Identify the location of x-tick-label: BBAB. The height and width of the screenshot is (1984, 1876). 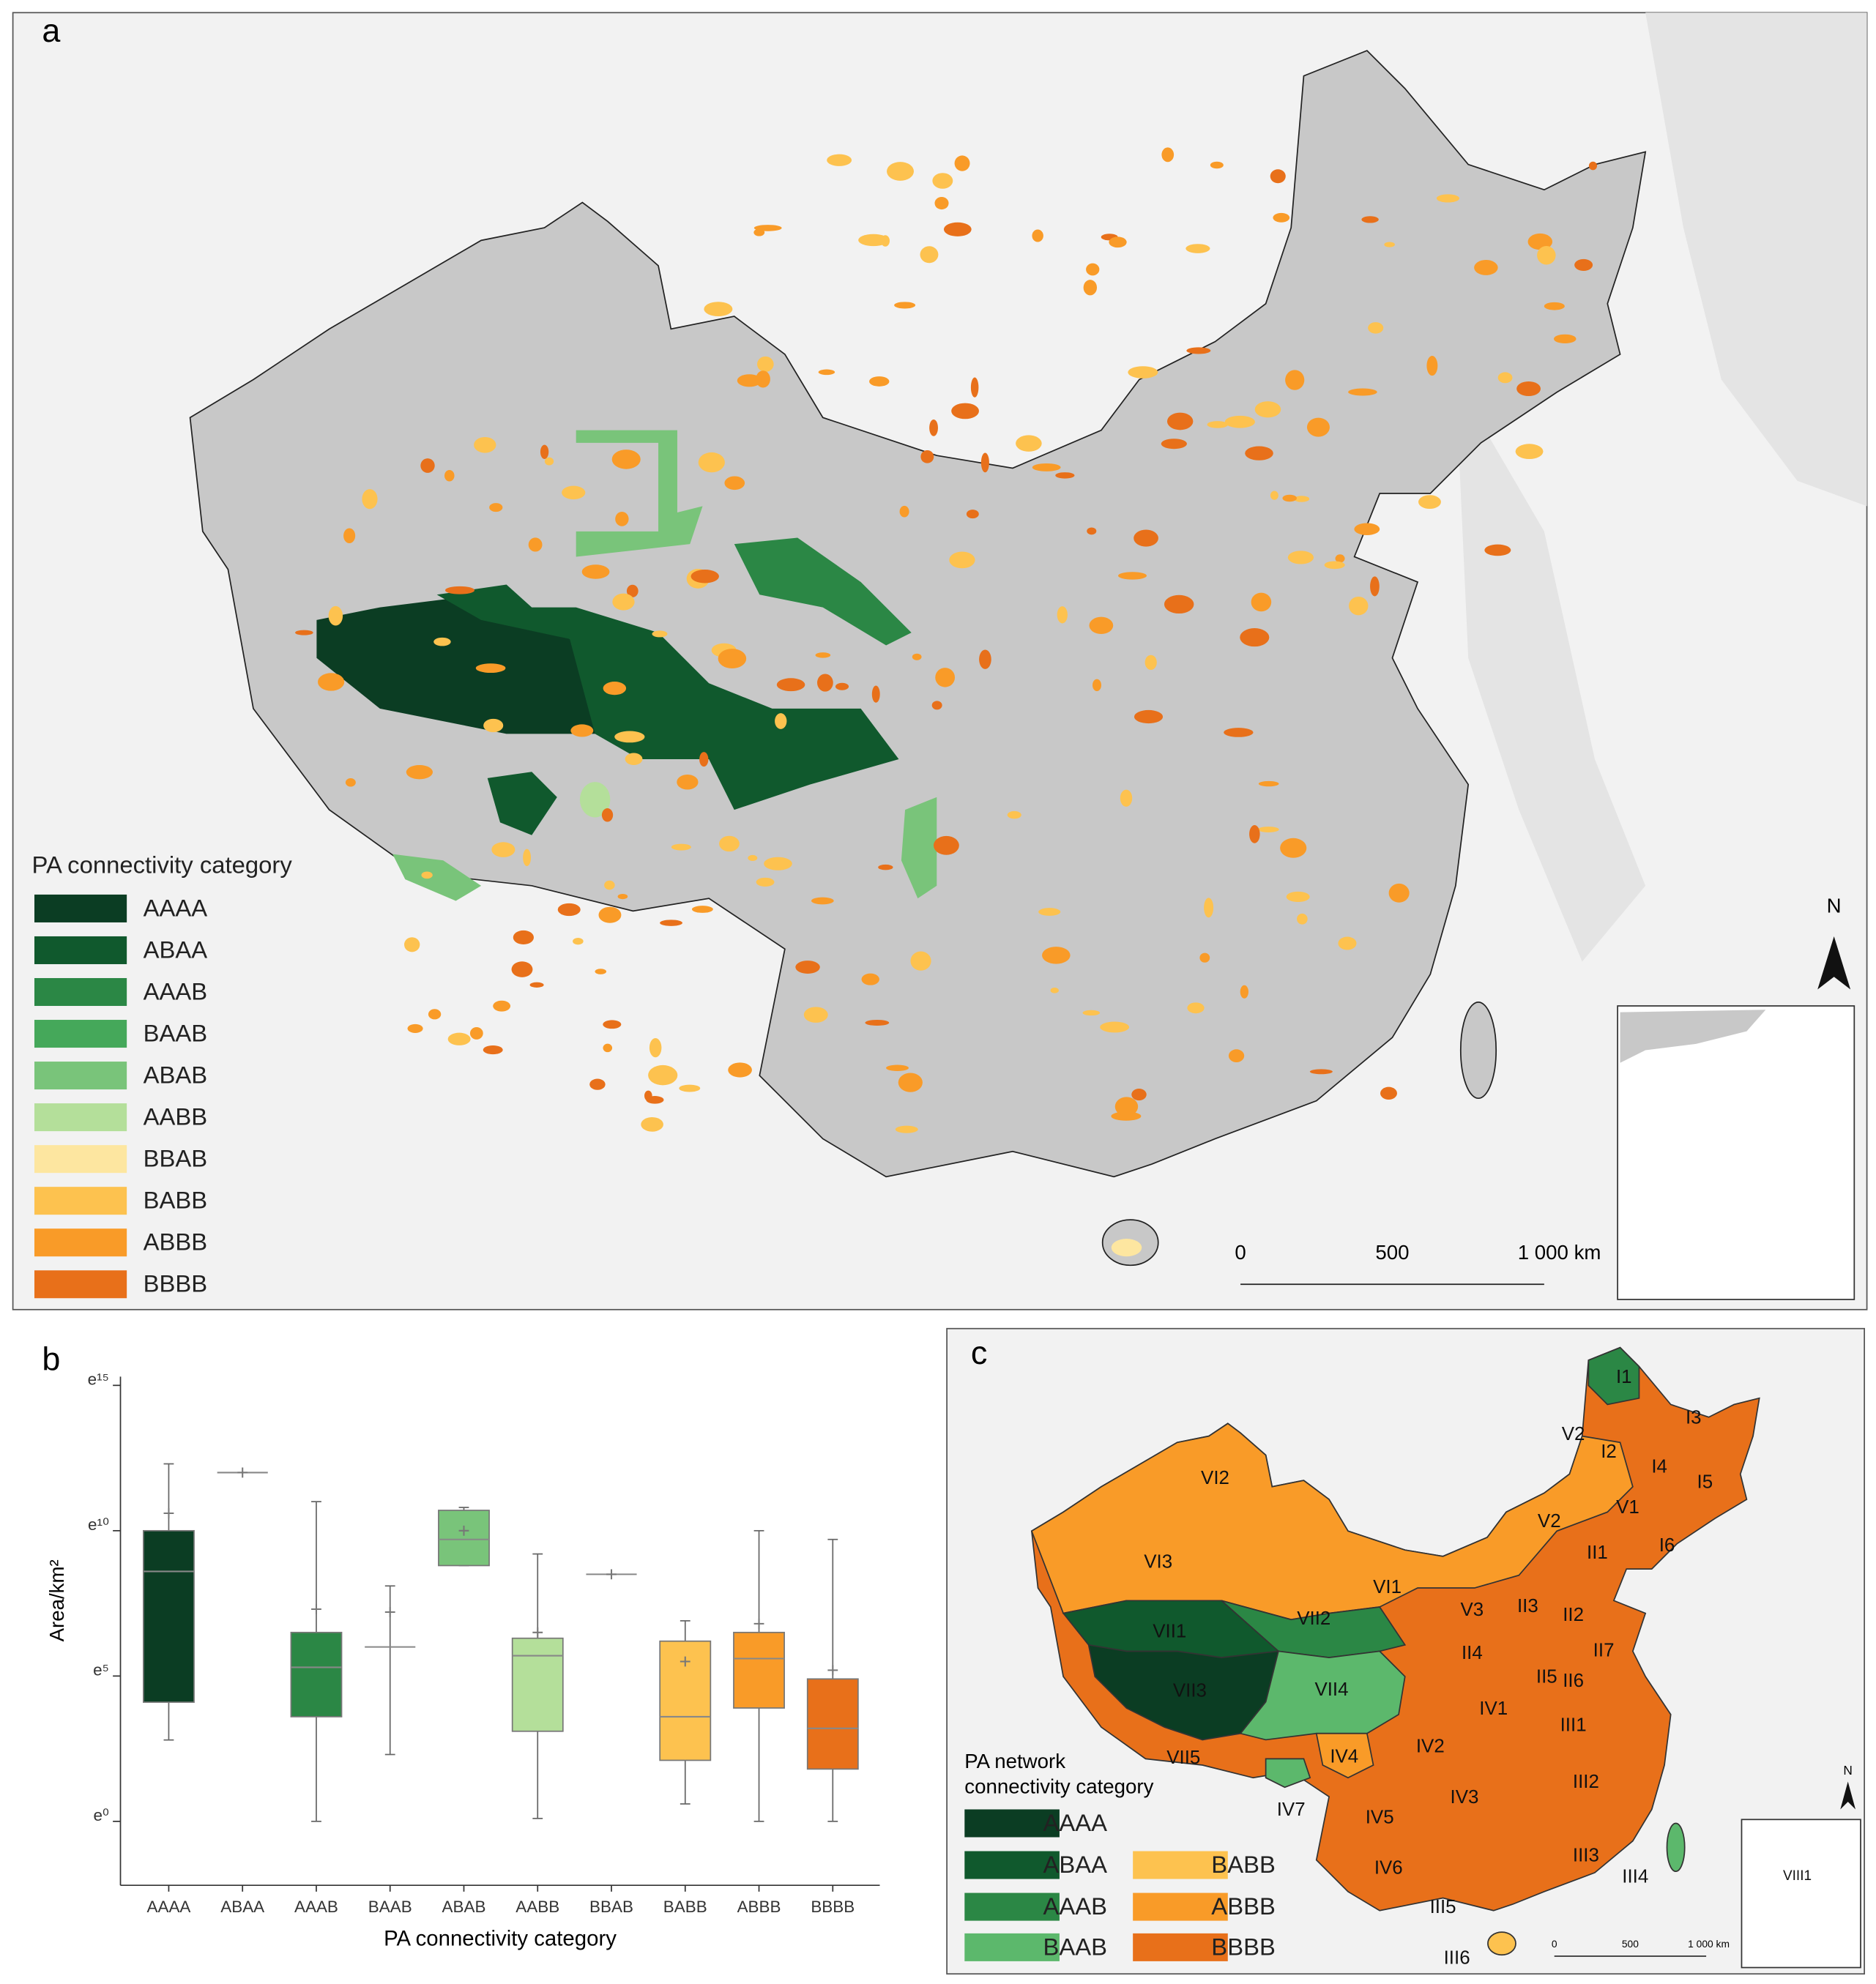
(611, 1907).